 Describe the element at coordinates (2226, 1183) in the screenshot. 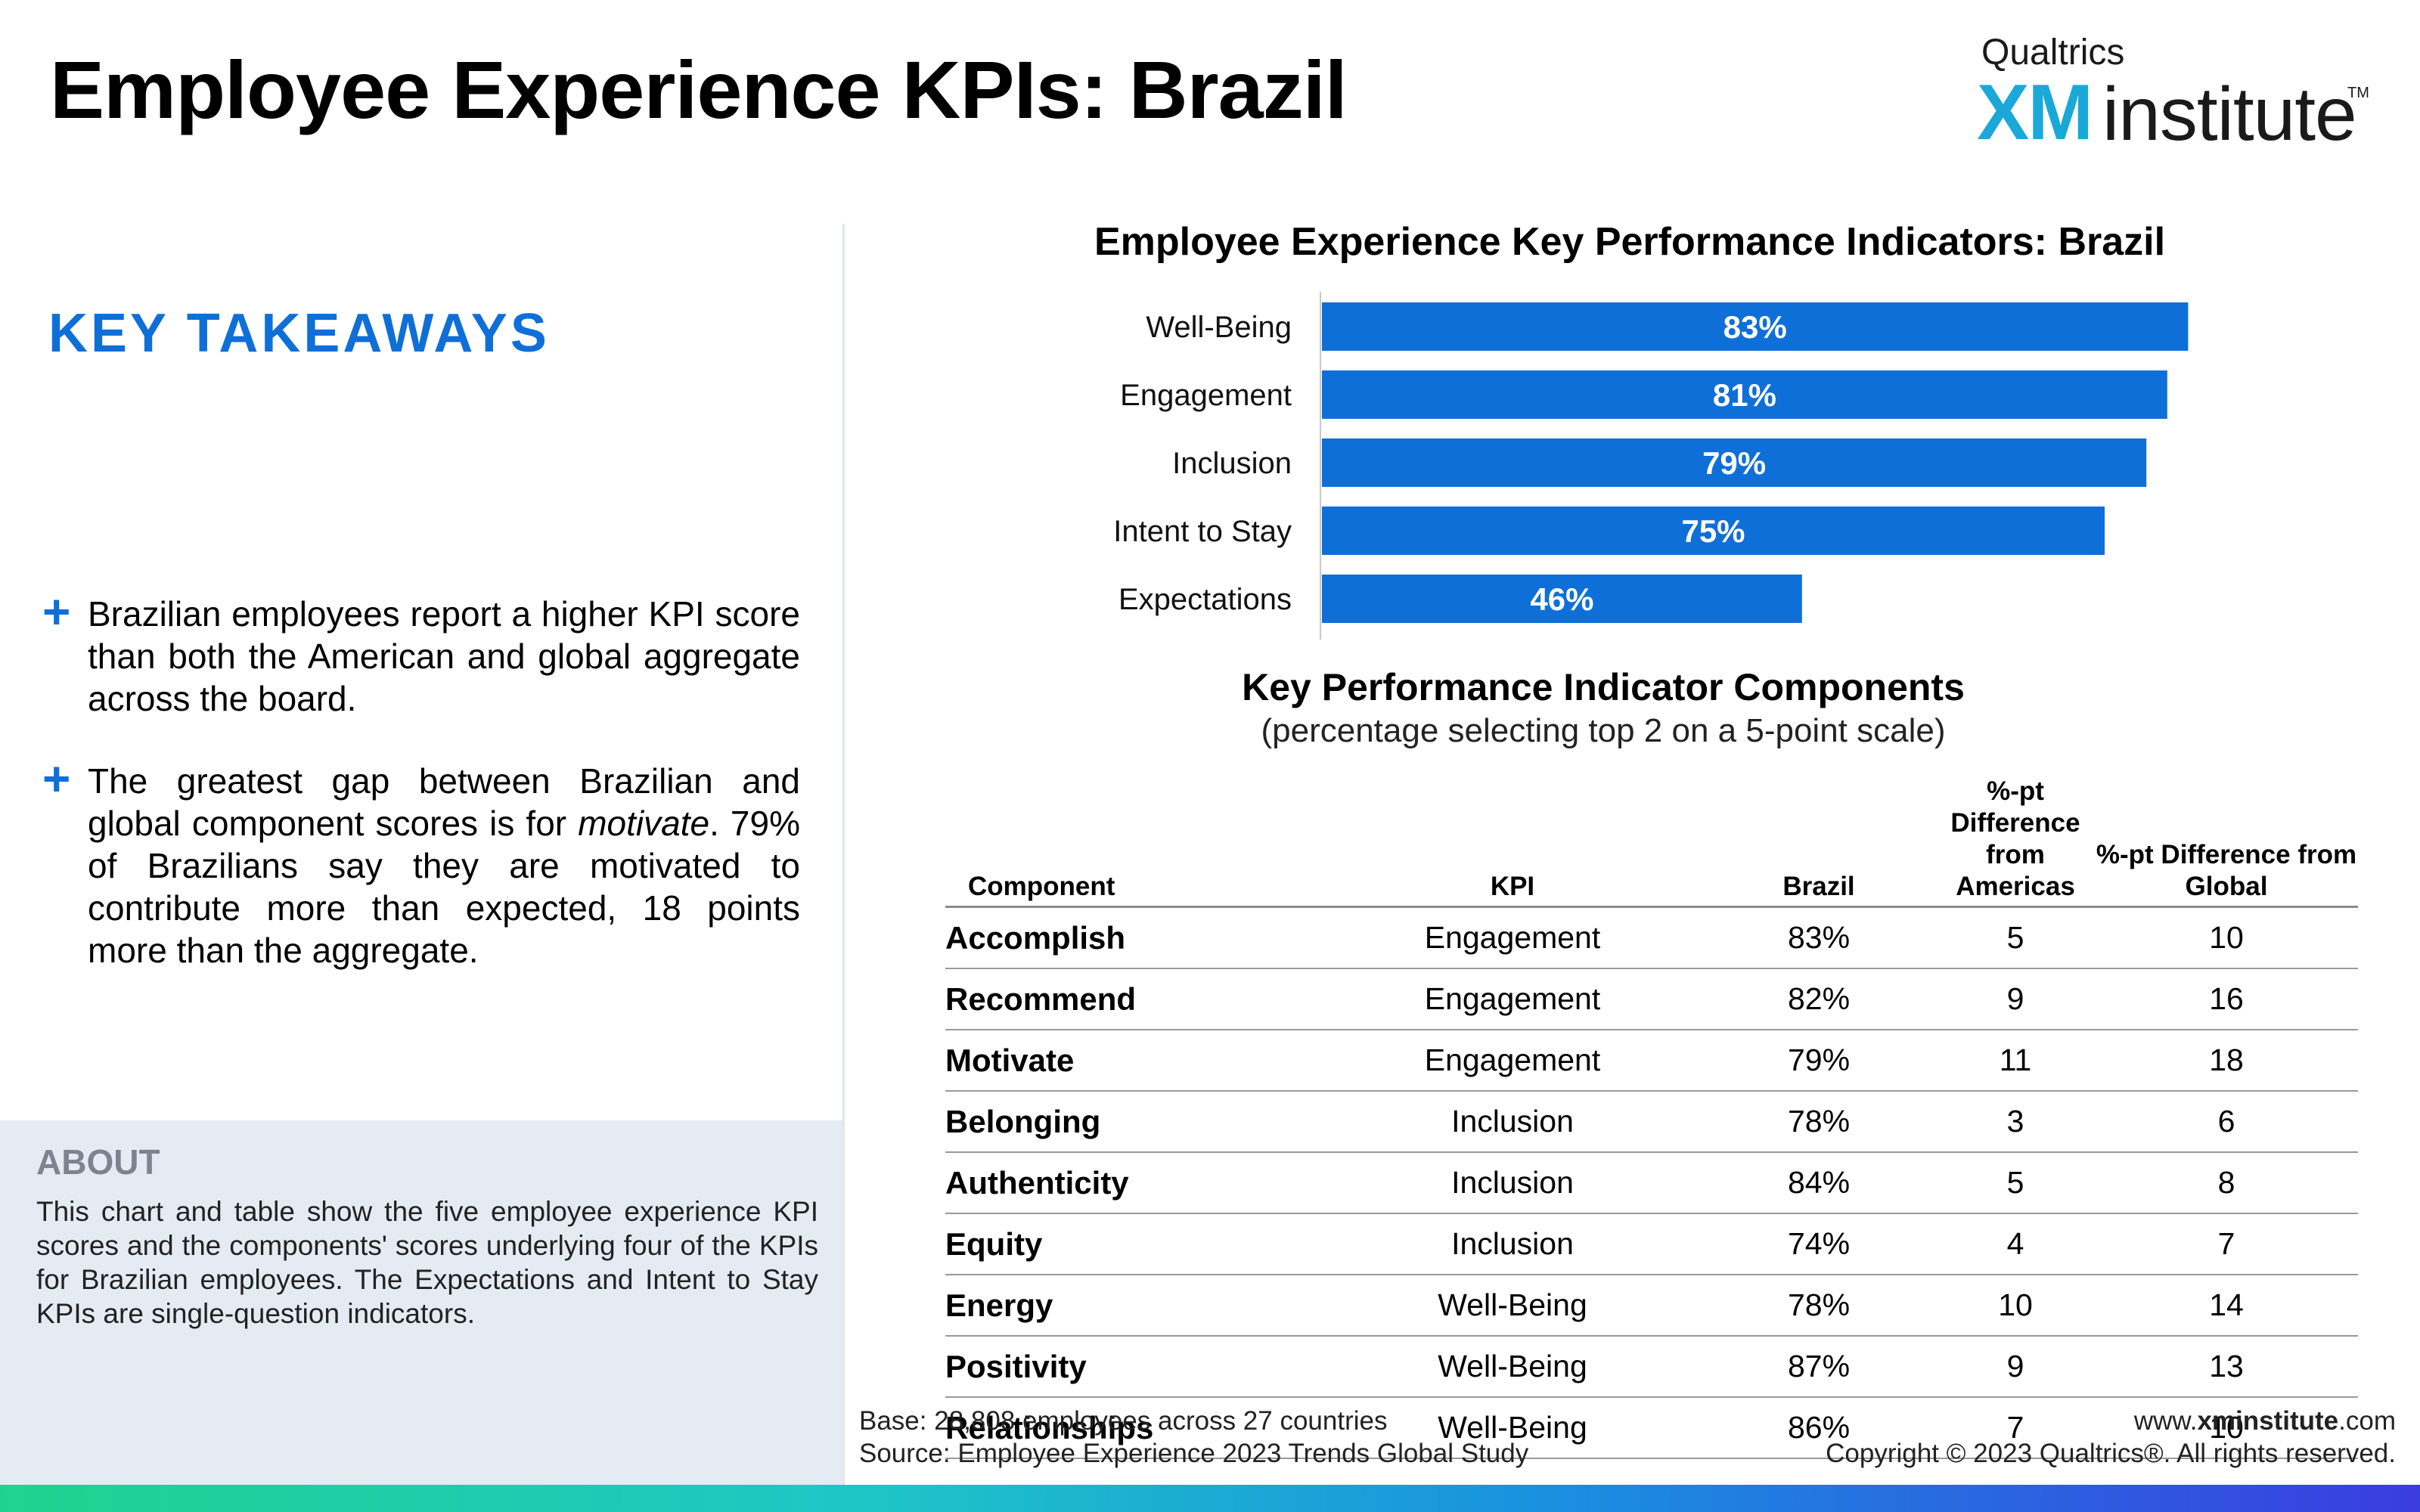

I see `cell-diff-global: 8` at that location.